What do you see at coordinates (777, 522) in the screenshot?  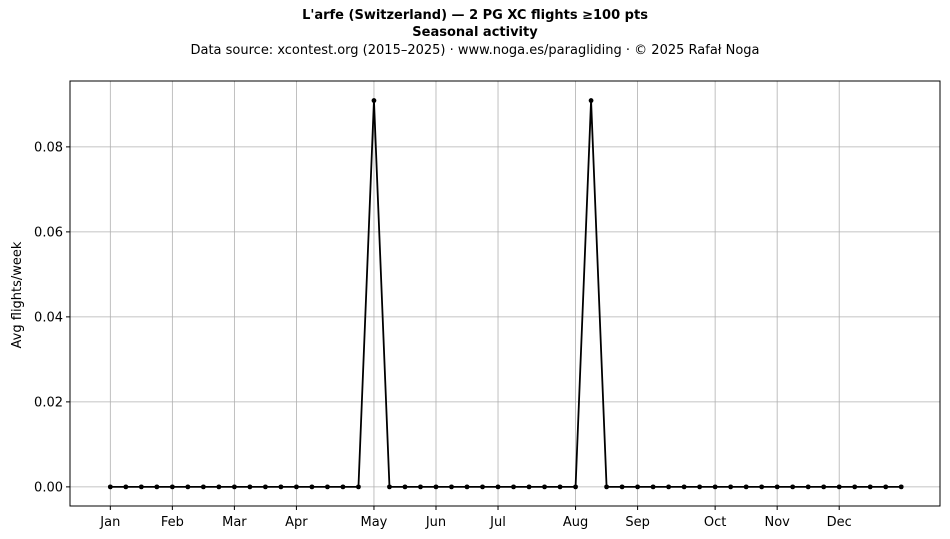 I see `x-tick-label: Nov` at bounding box center [777, 522].